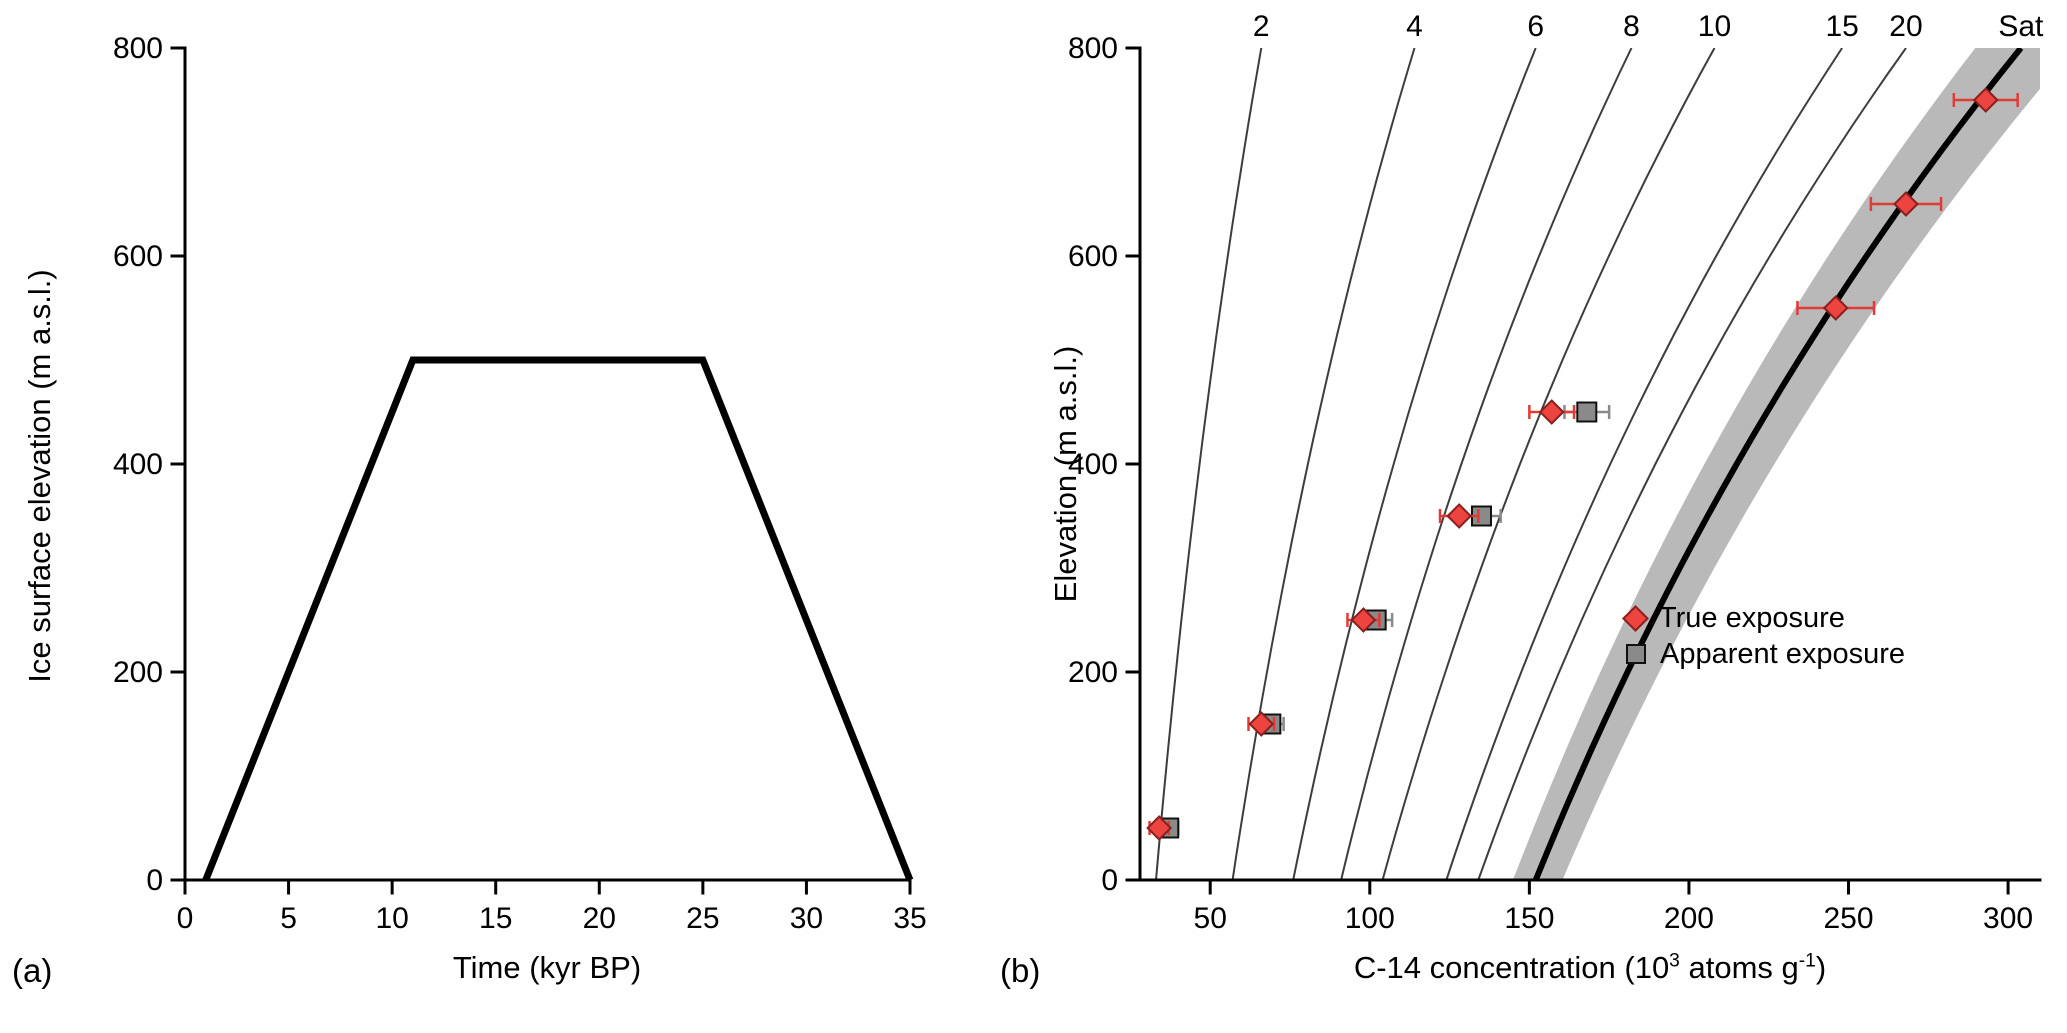  I want to click on panel-a-letter: (a), so click(32, 970).